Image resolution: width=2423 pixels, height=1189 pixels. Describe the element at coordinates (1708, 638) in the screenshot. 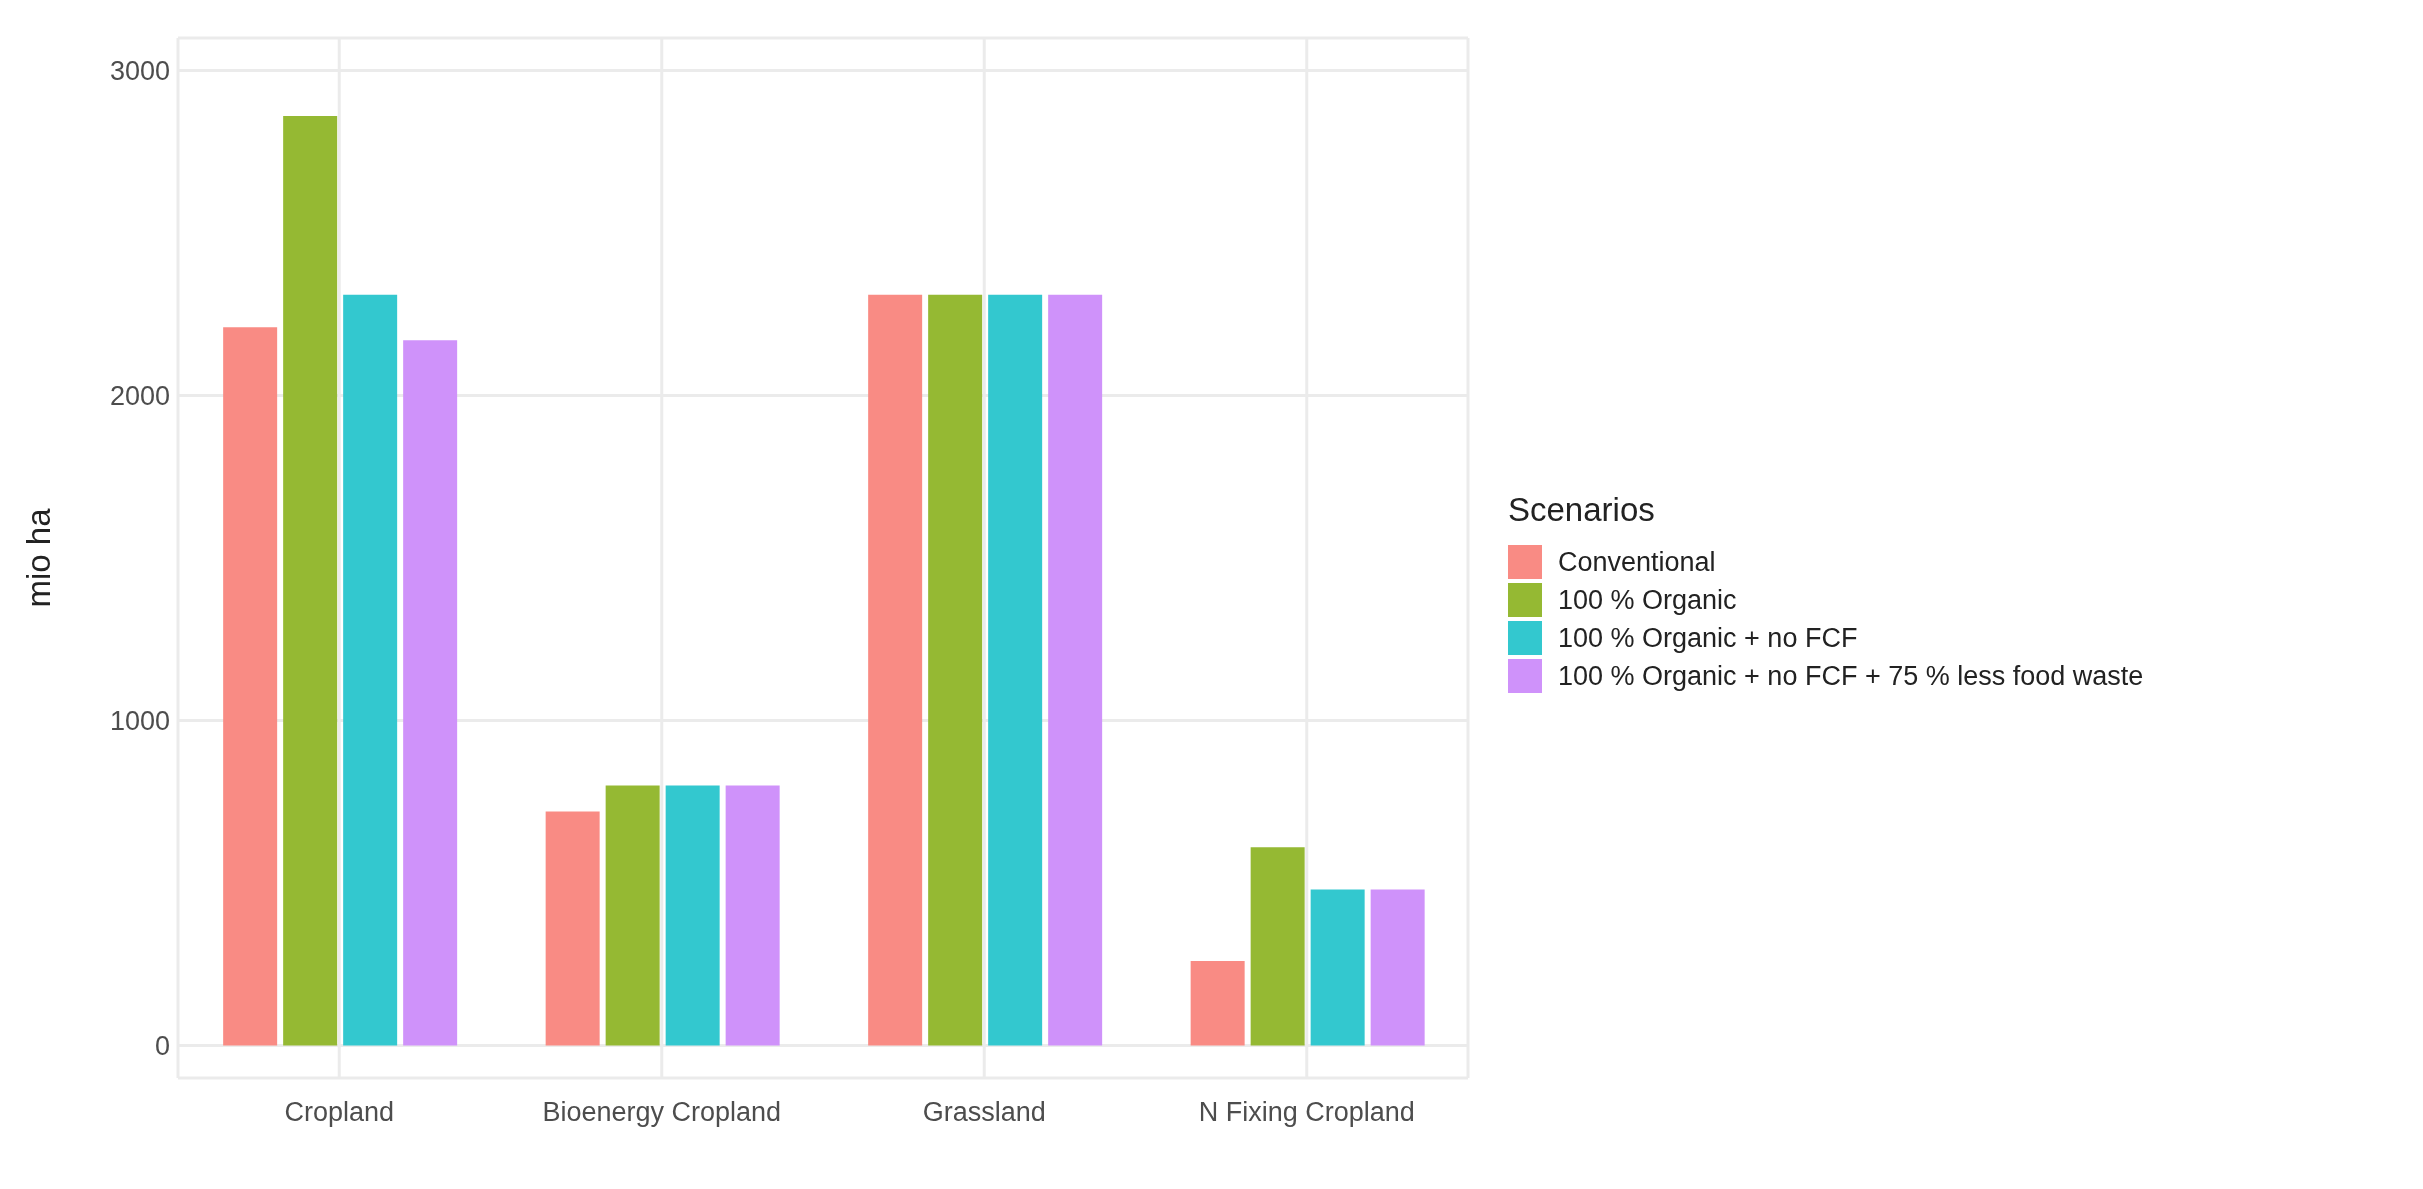

I see `legend-label: 100 % Organic + no FCF` at that location.